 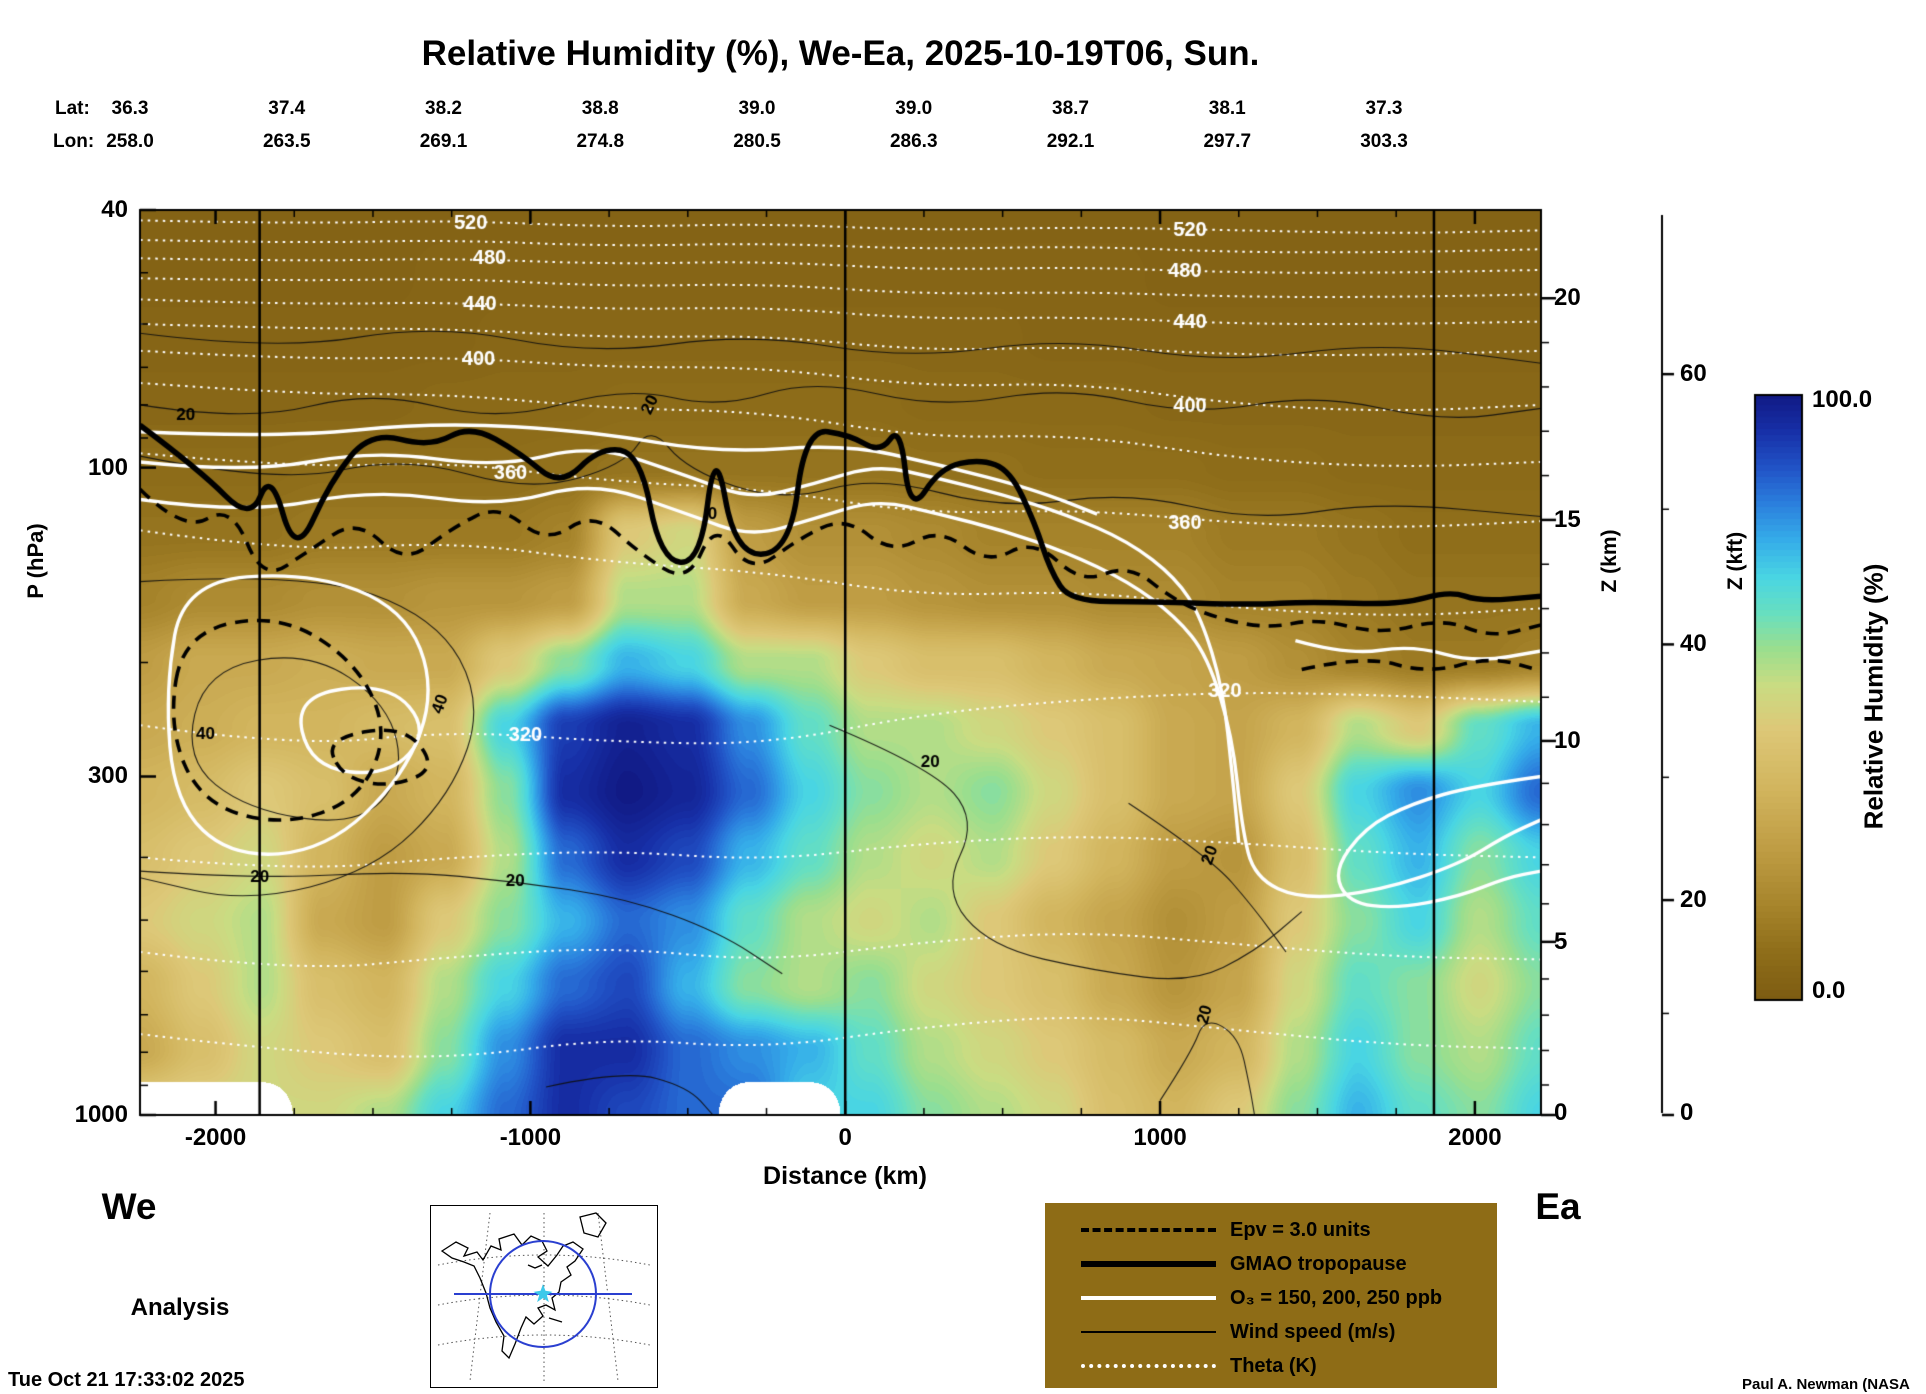 What do you see at coordinates (130, 141) in the screenshot?
I see `lon-value: 258.0` at bounding box center [130, 141].